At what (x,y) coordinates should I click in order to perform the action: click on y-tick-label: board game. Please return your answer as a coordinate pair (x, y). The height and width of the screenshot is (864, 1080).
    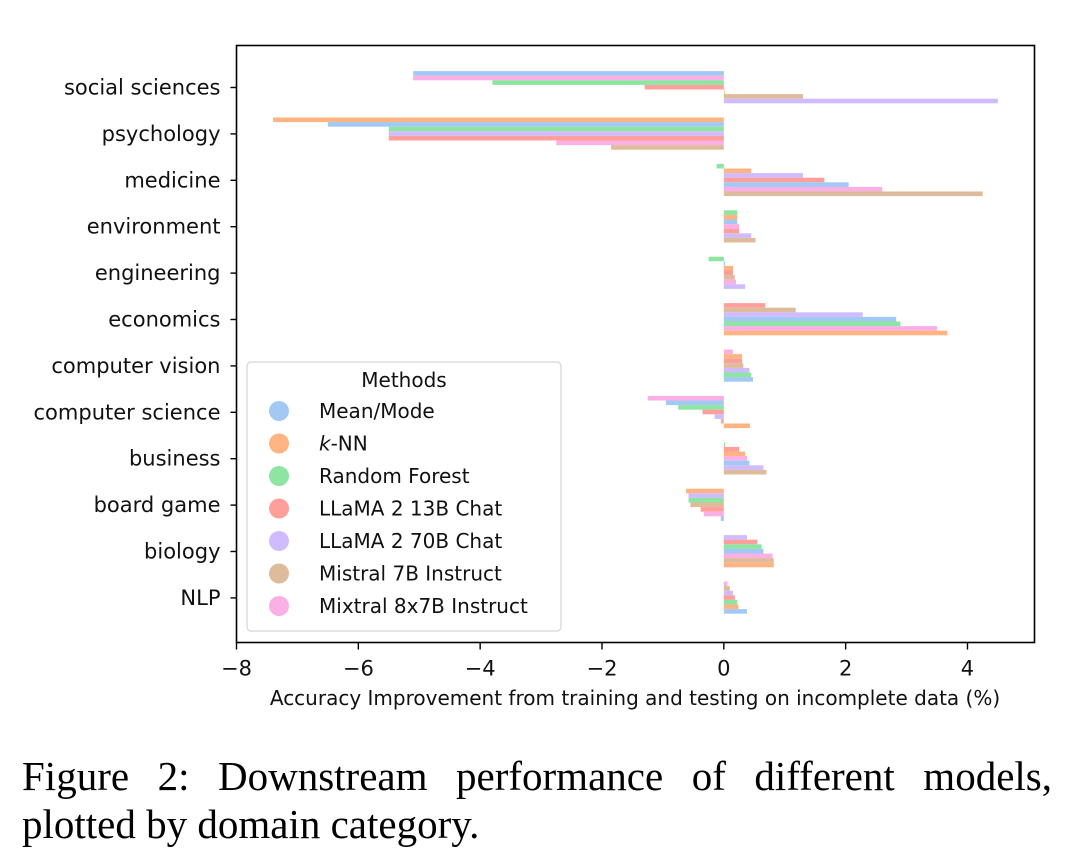
    Looking at the image, I should click on (157, 505).